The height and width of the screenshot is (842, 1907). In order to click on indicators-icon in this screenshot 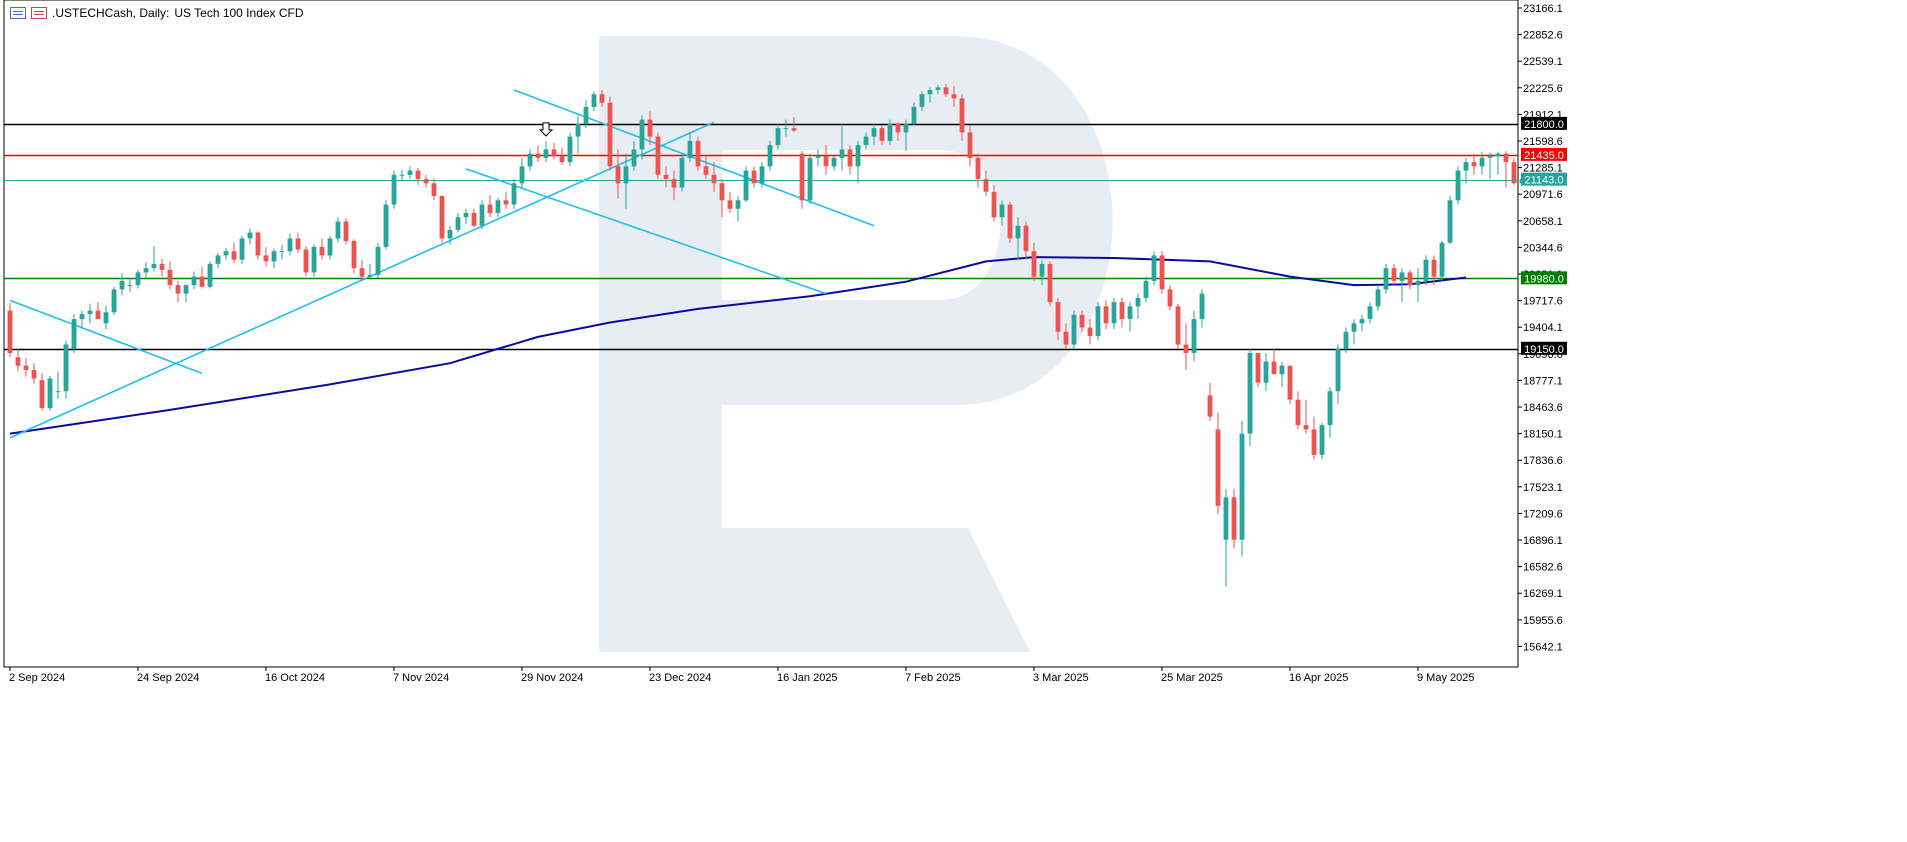, I will do `click(18, 13)`.